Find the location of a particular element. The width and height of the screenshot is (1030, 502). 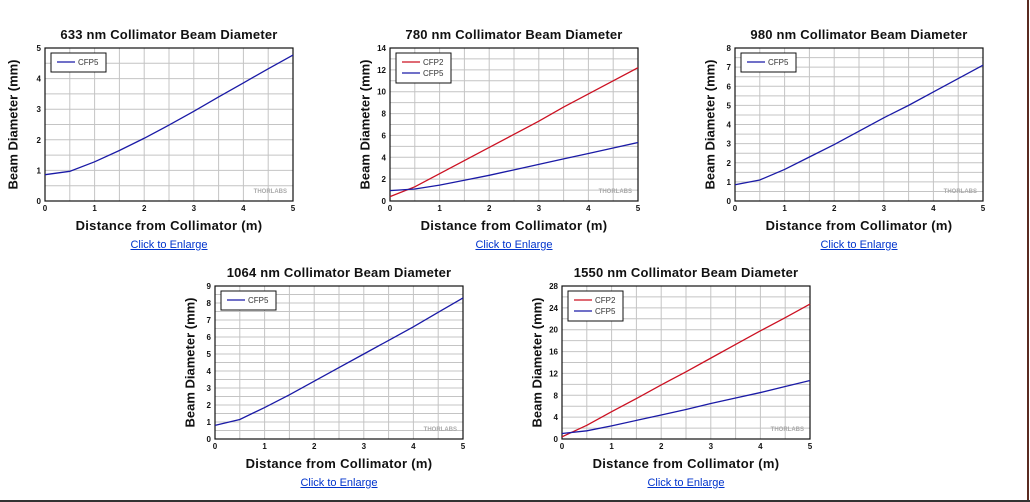

plot-svg: 0 1 2 3 4 5 0 1 2 3 4 5 6 7 8 9 THORLABS CFP5 is located at coordinates (336, 366).